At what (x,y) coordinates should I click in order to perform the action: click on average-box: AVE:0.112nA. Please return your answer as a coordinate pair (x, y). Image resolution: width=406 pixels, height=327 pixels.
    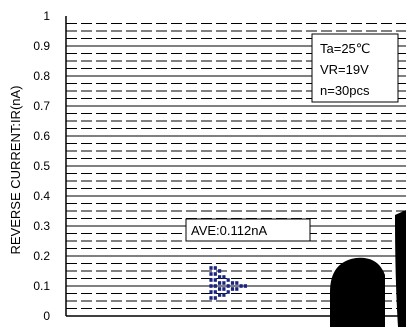
    Looking at the image, I should click on (248, 230).